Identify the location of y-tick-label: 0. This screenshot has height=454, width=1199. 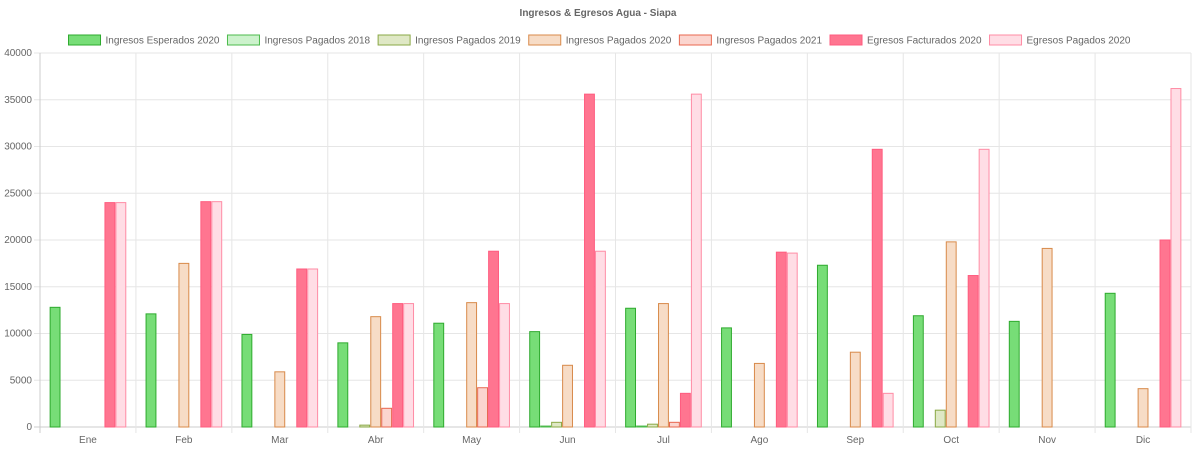
(29, 427).